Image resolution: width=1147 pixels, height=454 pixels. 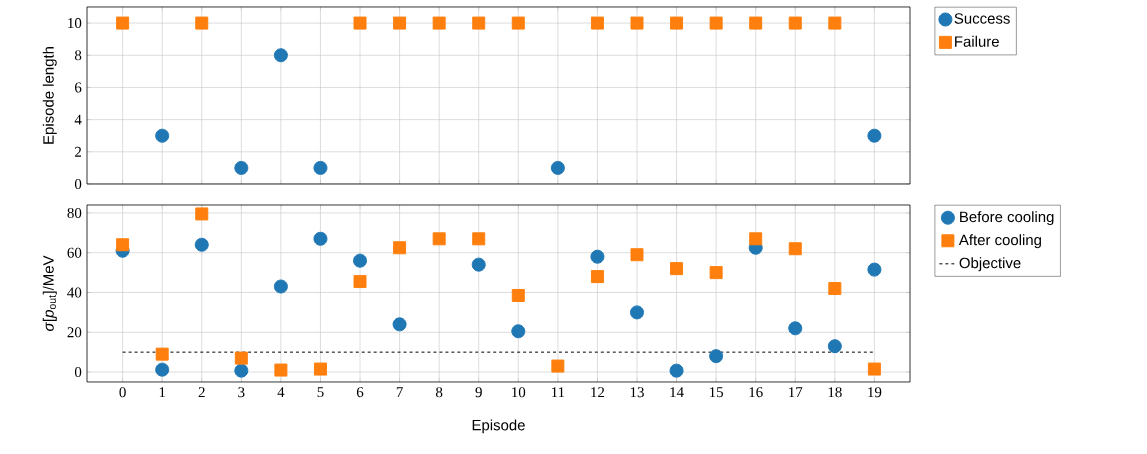 I want to click on x-tick-label: 17, so click(x=796, y=392).